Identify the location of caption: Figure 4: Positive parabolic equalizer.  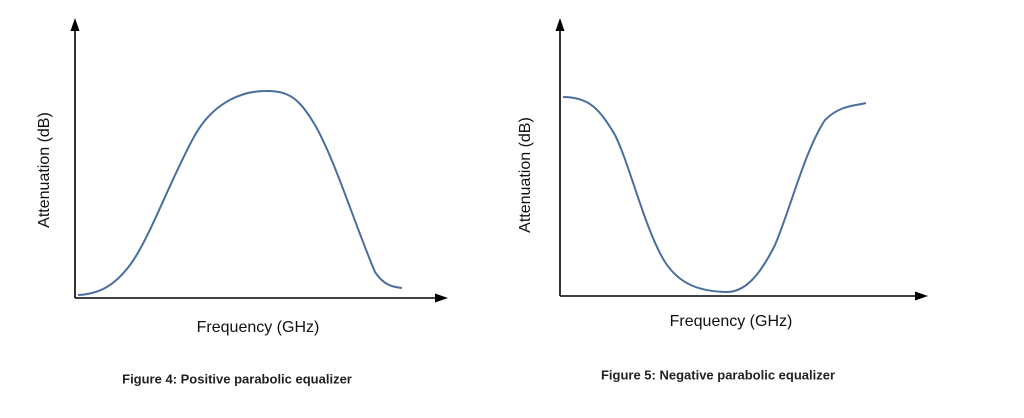
(237, 378).